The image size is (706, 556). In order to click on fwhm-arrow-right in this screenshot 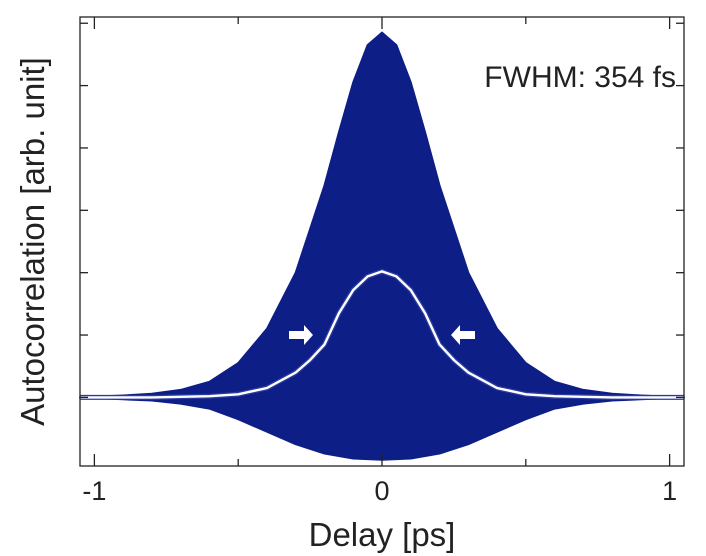, I will do `click(301, 335)`.